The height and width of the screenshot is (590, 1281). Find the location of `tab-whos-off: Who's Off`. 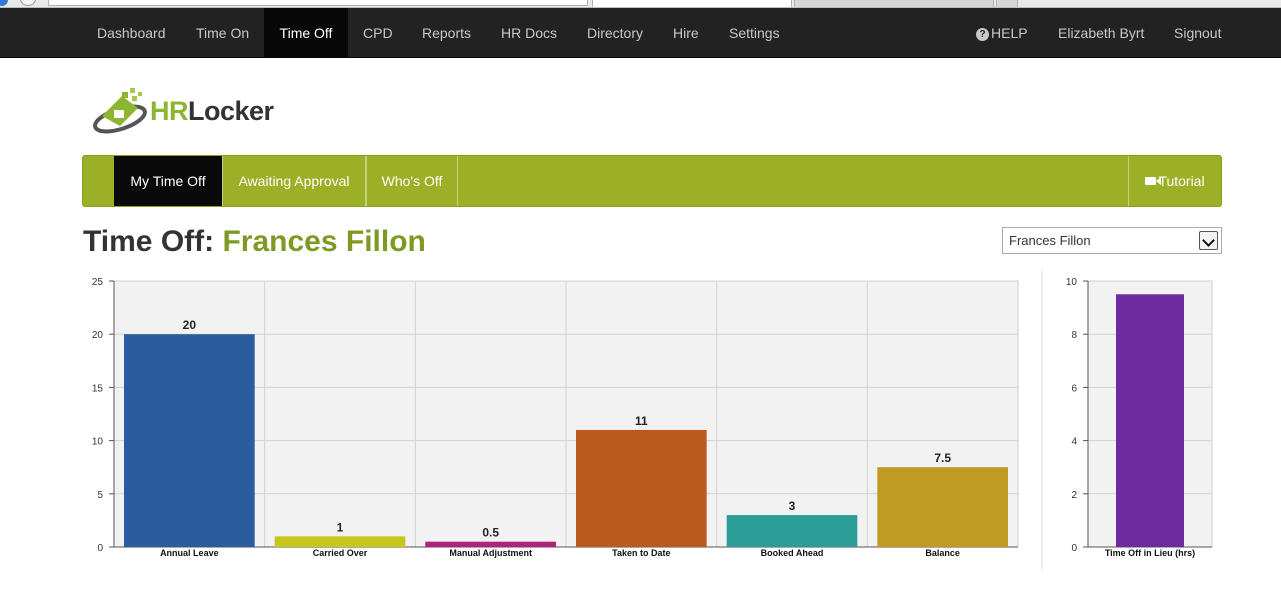

tab-whos-off: Who's Off is located at coordinates (412, 181).